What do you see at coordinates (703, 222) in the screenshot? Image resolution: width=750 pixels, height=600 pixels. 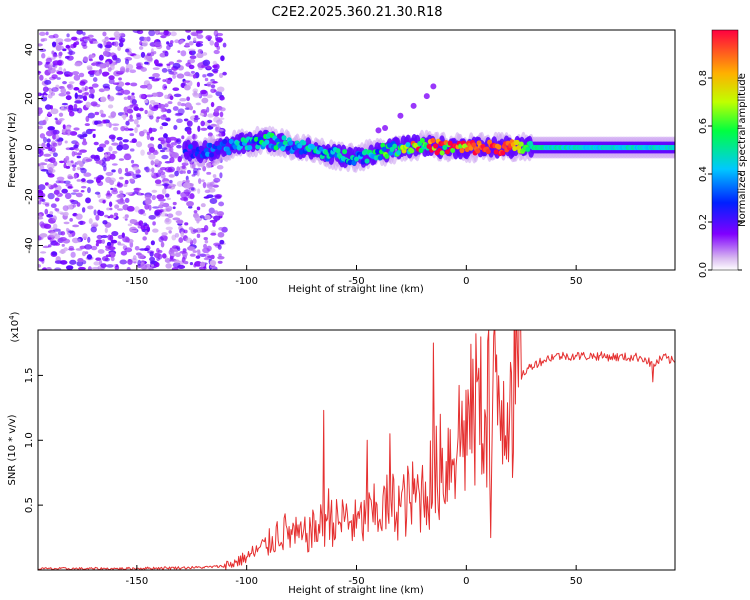 I see `colorbar-tick-label: 0.2` at bounding box center [703, 222].